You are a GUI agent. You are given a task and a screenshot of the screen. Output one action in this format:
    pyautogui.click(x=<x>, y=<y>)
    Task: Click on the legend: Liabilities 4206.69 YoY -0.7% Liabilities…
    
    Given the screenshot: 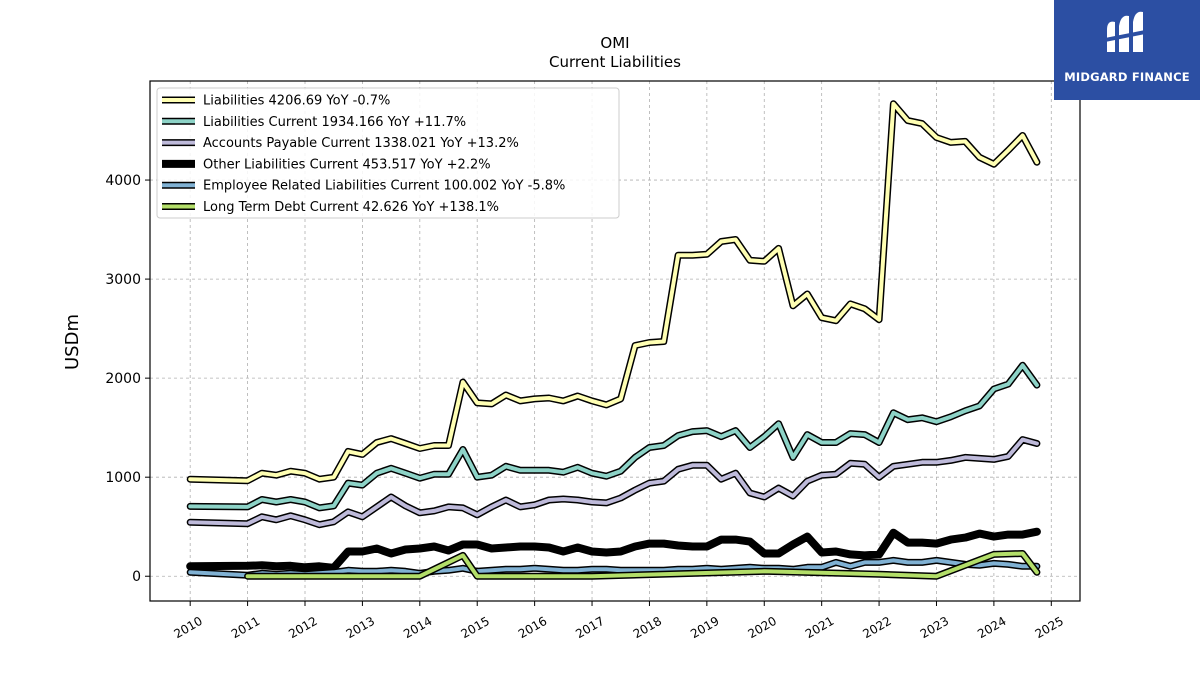 What is the action you would take?
    pyautogui.click(x=388, y=153)
    